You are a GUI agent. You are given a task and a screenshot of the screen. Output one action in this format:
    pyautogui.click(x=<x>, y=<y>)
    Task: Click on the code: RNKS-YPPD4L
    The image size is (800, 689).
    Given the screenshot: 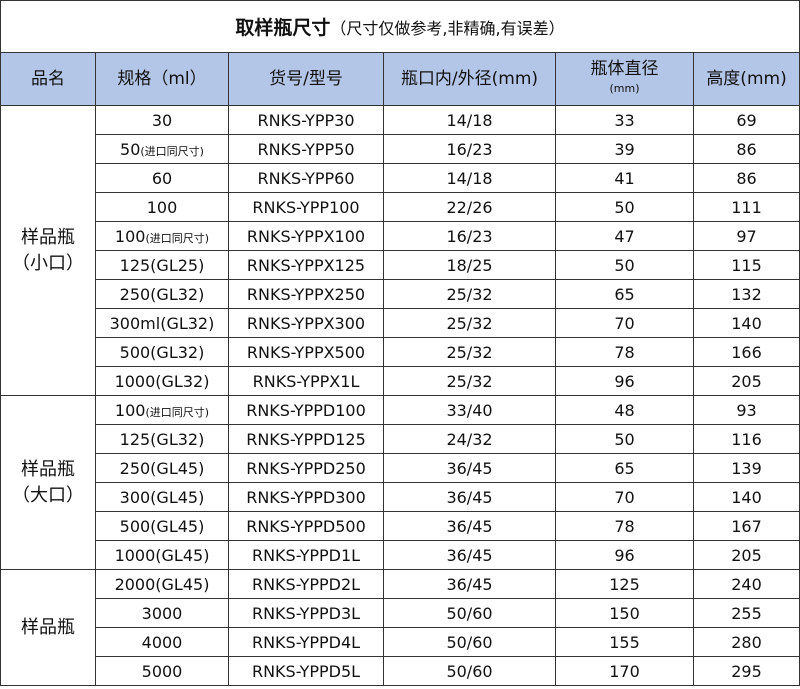 What is the action you would take?
    pyautogui.click(x=306, y=642)
    